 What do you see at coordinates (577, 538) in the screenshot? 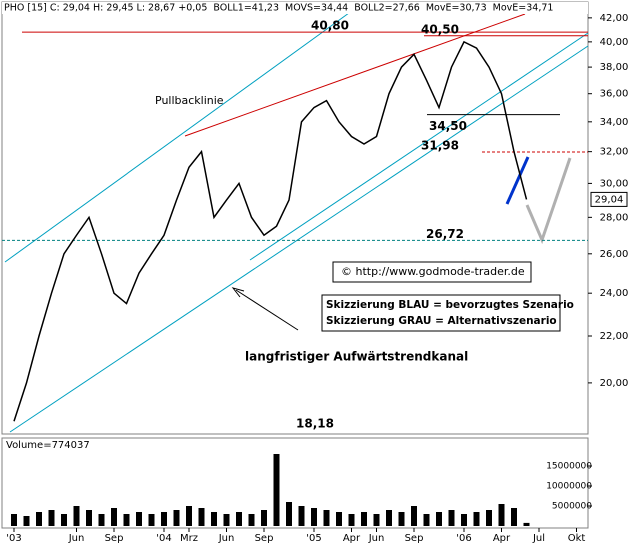
I see `x-tick-label: Okt` at bounding box center [577, 538].